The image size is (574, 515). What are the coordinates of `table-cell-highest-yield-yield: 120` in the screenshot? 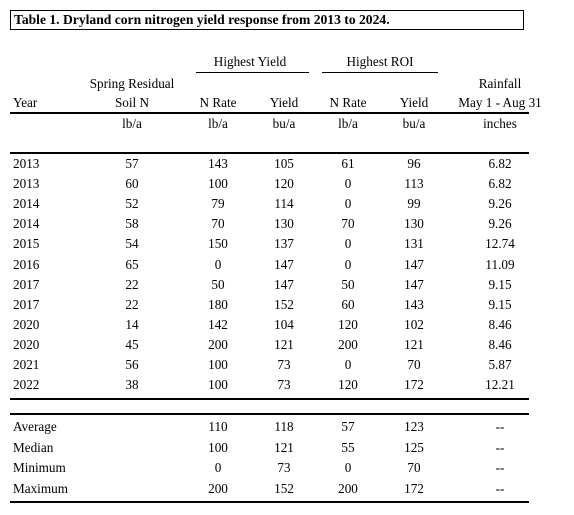 It's located at (284, 184).